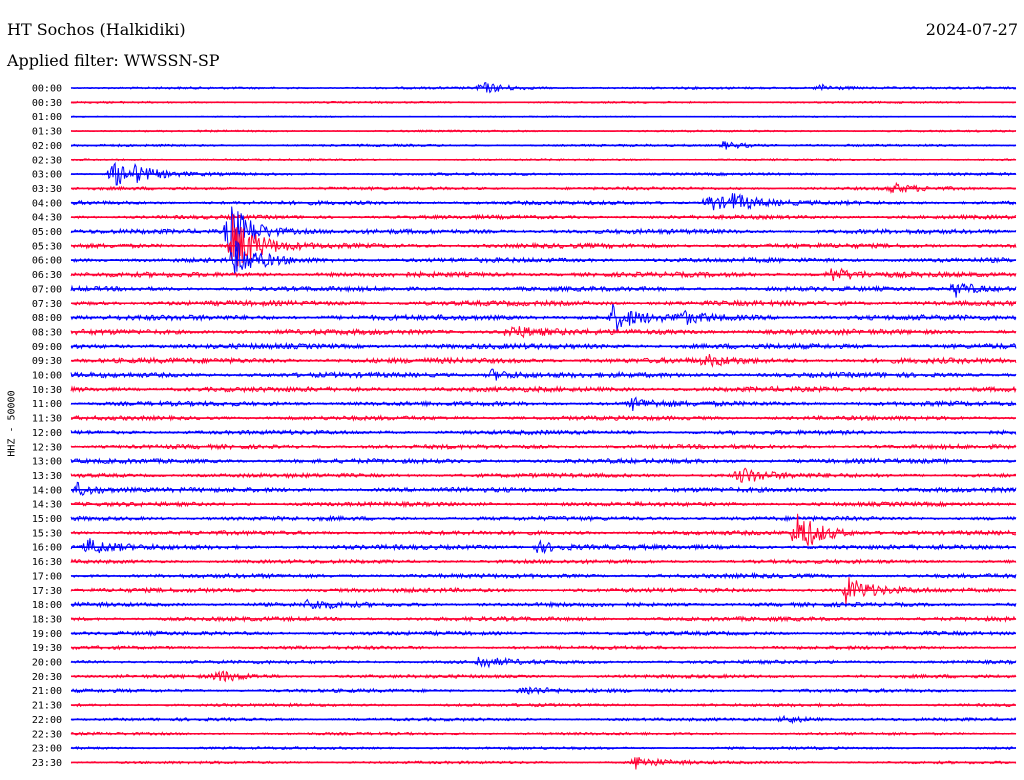 This screenshot has width=1024, height=780. Describe the element at coordinates (47, 218) in the screenshot. I see `time-tick-label: 04:30` at that location.